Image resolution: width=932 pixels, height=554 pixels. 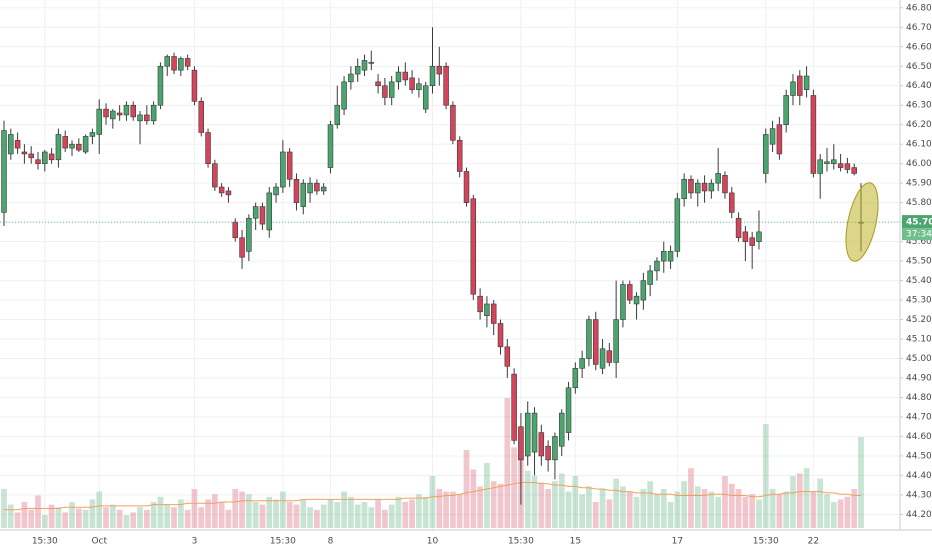 What do you see at coordinates (919, 164) in the screenshot?
I see `y-tick-label: 46.00` at bounding box center [919, 164].